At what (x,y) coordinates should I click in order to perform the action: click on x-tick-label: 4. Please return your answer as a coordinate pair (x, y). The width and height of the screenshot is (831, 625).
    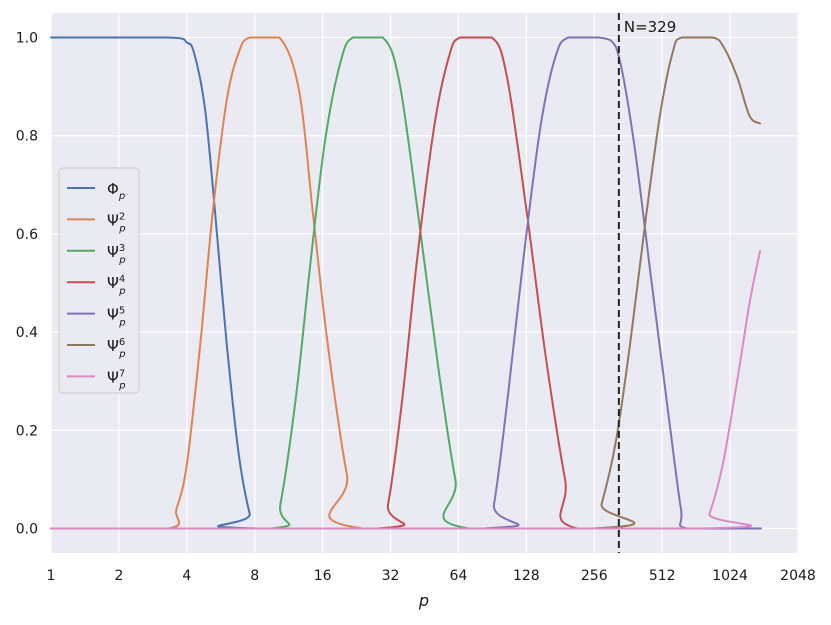
    Looking at the image, I should click on (186, 576).